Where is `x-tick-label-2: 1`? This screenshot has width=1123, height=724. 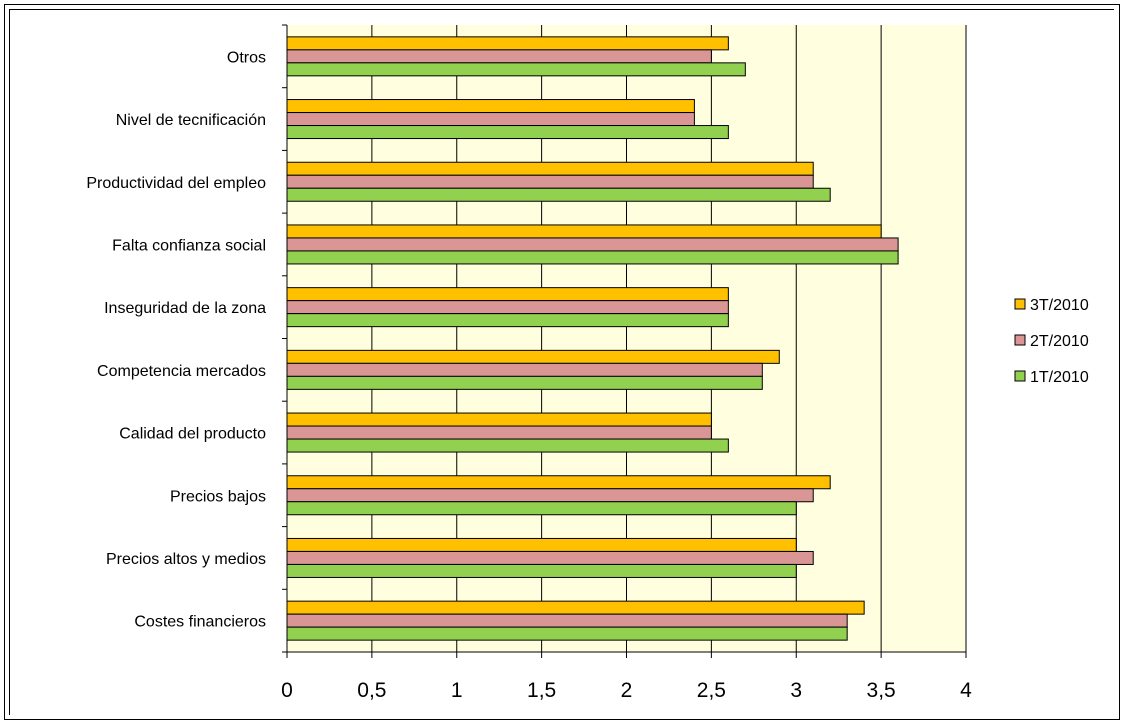
x-tick-label-2: 1 is located at coordinates (457, 690).